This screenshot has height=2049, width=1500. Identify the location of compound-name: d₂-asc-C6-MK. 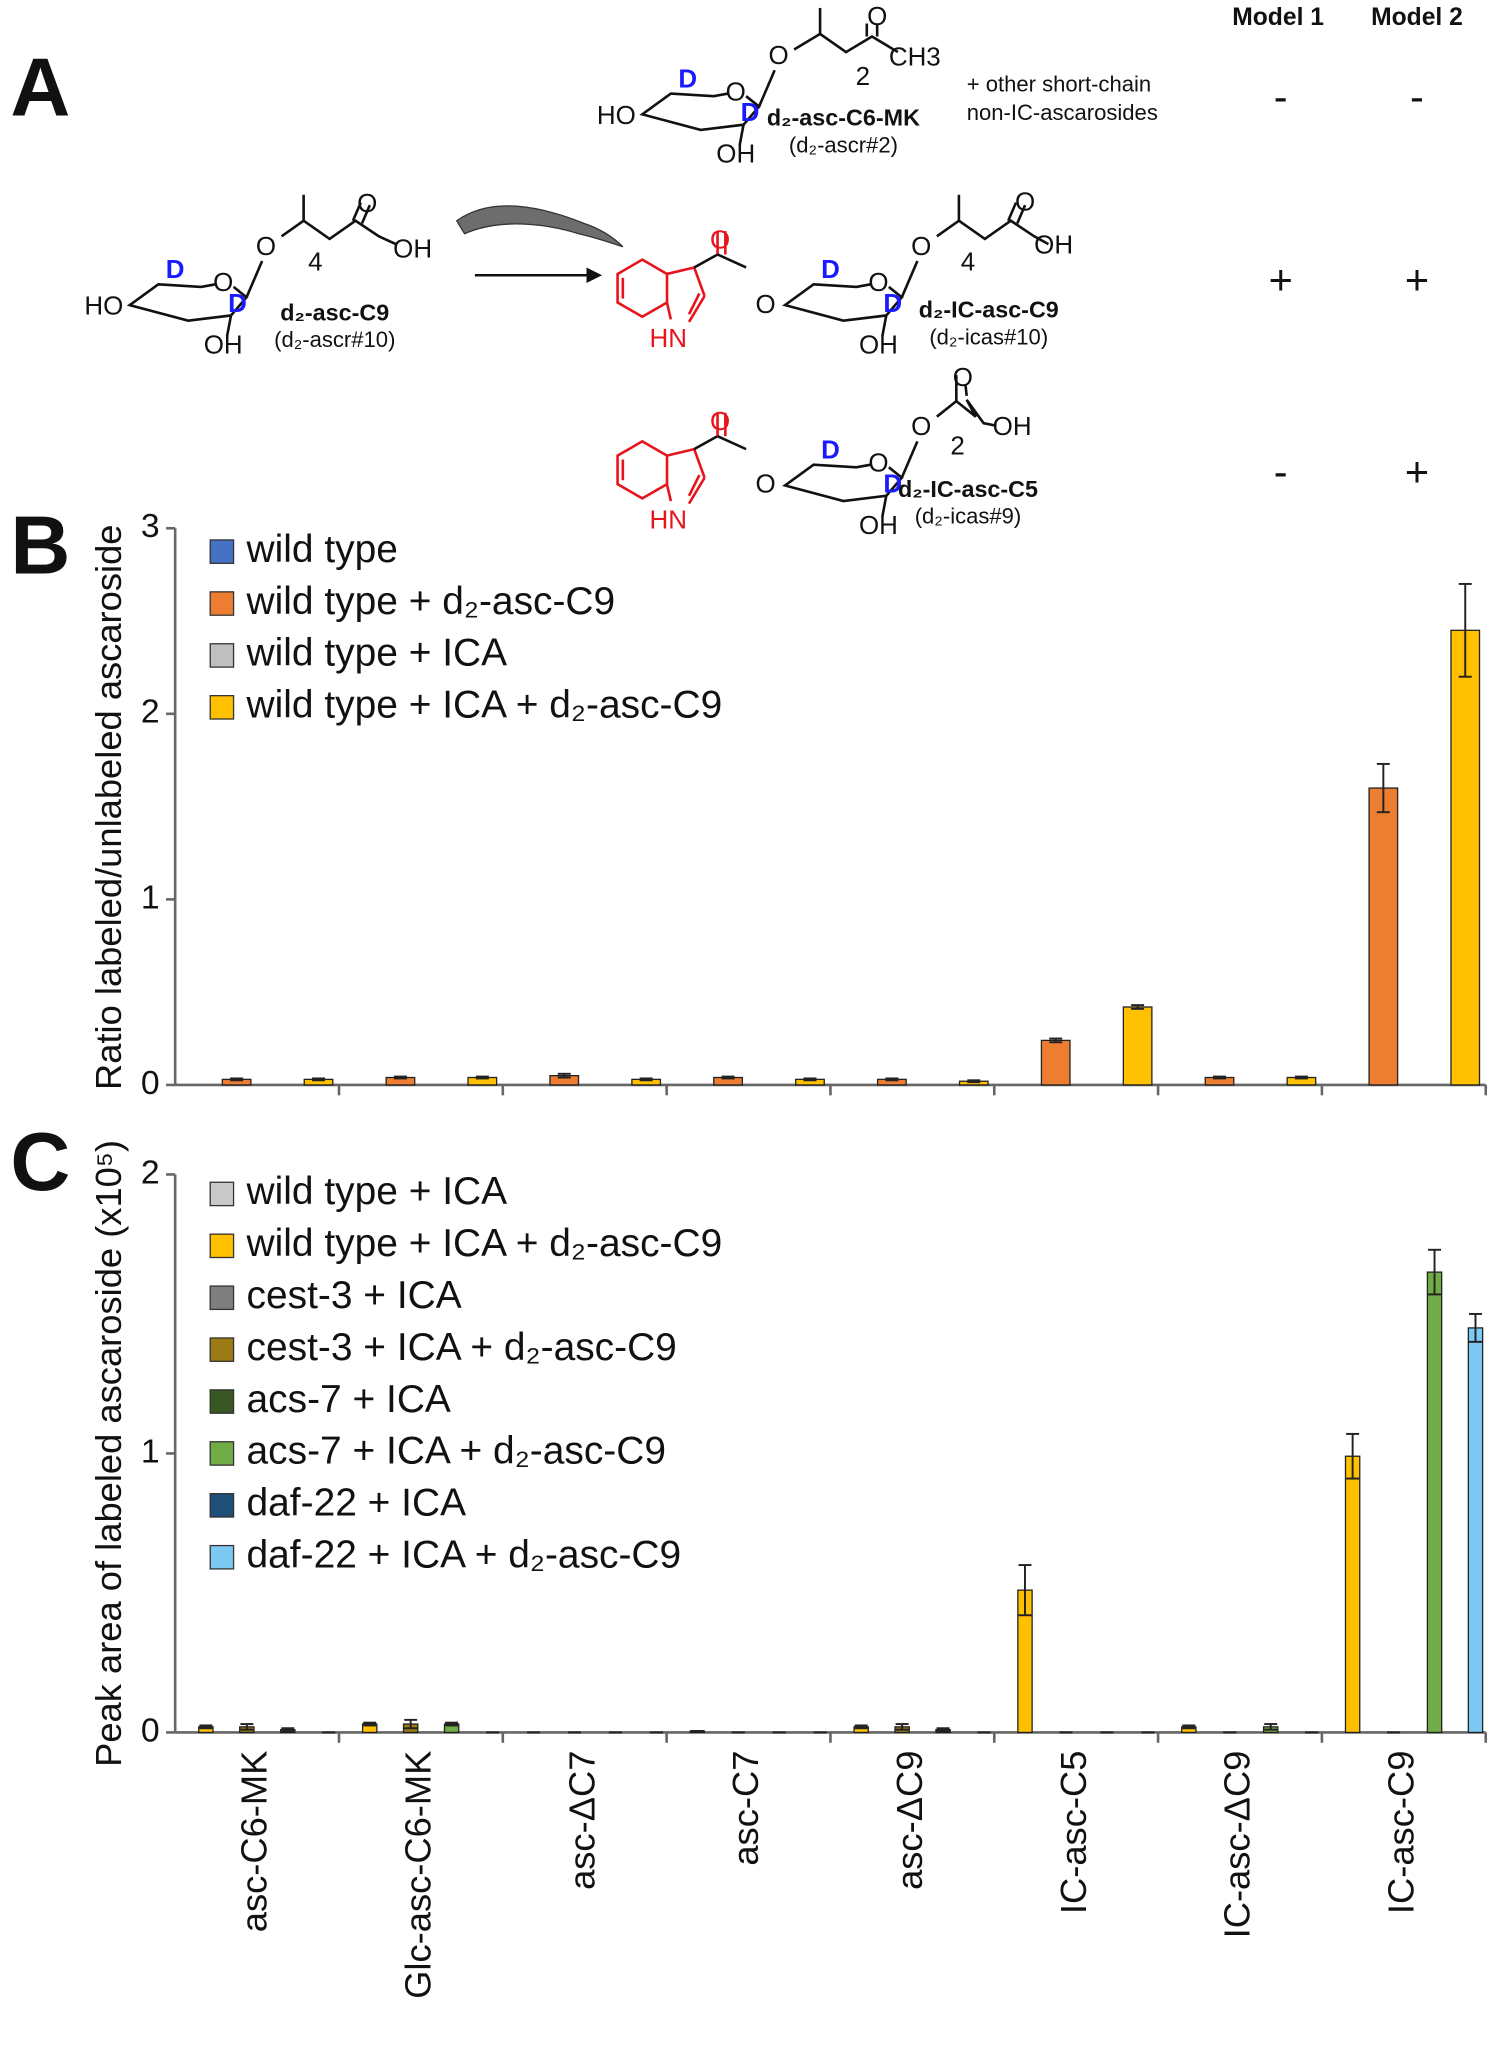
(843, 118).